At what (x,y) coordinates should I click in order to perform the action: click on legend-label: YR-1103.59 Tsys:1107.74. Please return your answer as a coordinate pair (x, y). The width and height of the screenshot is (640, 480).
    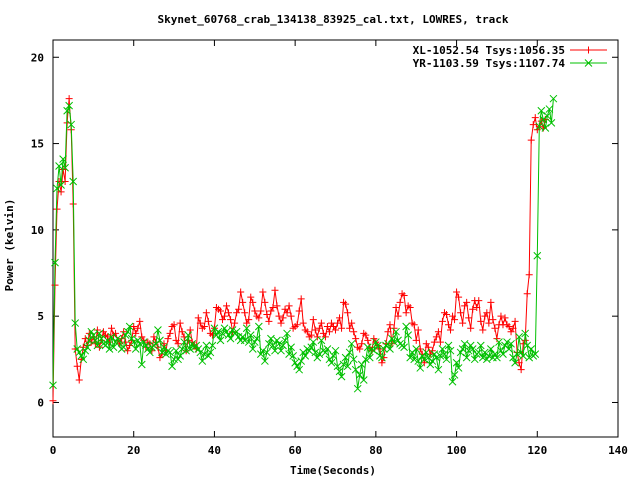
    Looking at the image, I should click on (489, 63).